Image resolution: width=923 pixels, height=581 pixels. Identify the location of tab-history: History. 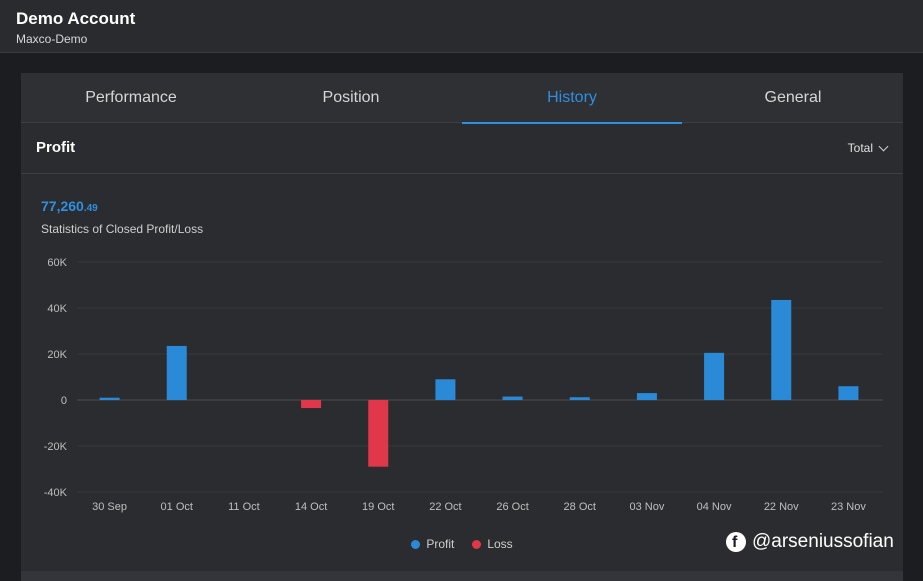
(572, 98).